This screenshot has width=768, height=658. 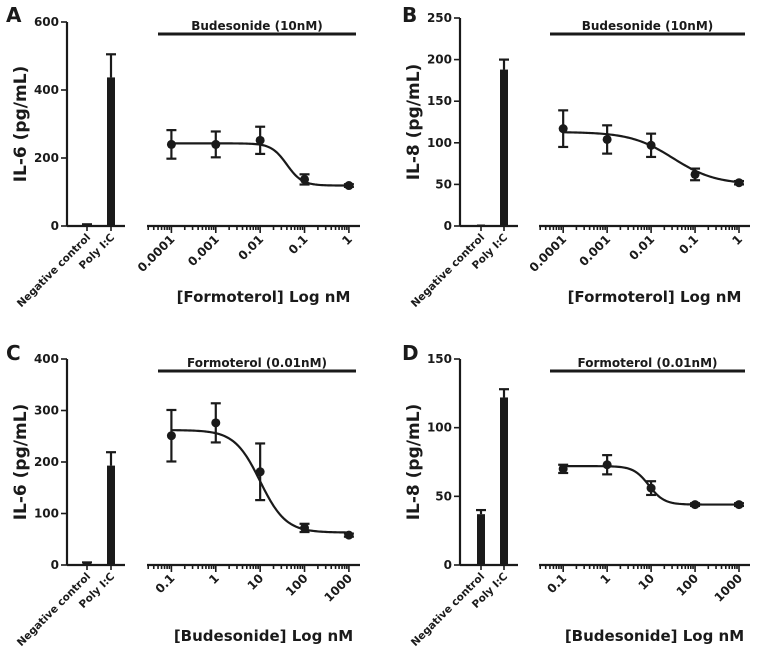 I want to click on y-tick-label: 300, so click(x=46, y=411).